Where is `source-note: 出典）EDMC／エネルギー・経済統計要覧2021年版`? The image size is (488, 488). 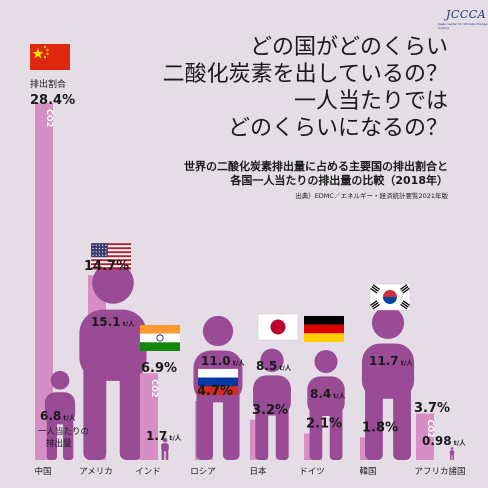
source-note: 出典）EDMC／エネルギー・経済統計要覧2021年版 is located at coordinates (371, 196).